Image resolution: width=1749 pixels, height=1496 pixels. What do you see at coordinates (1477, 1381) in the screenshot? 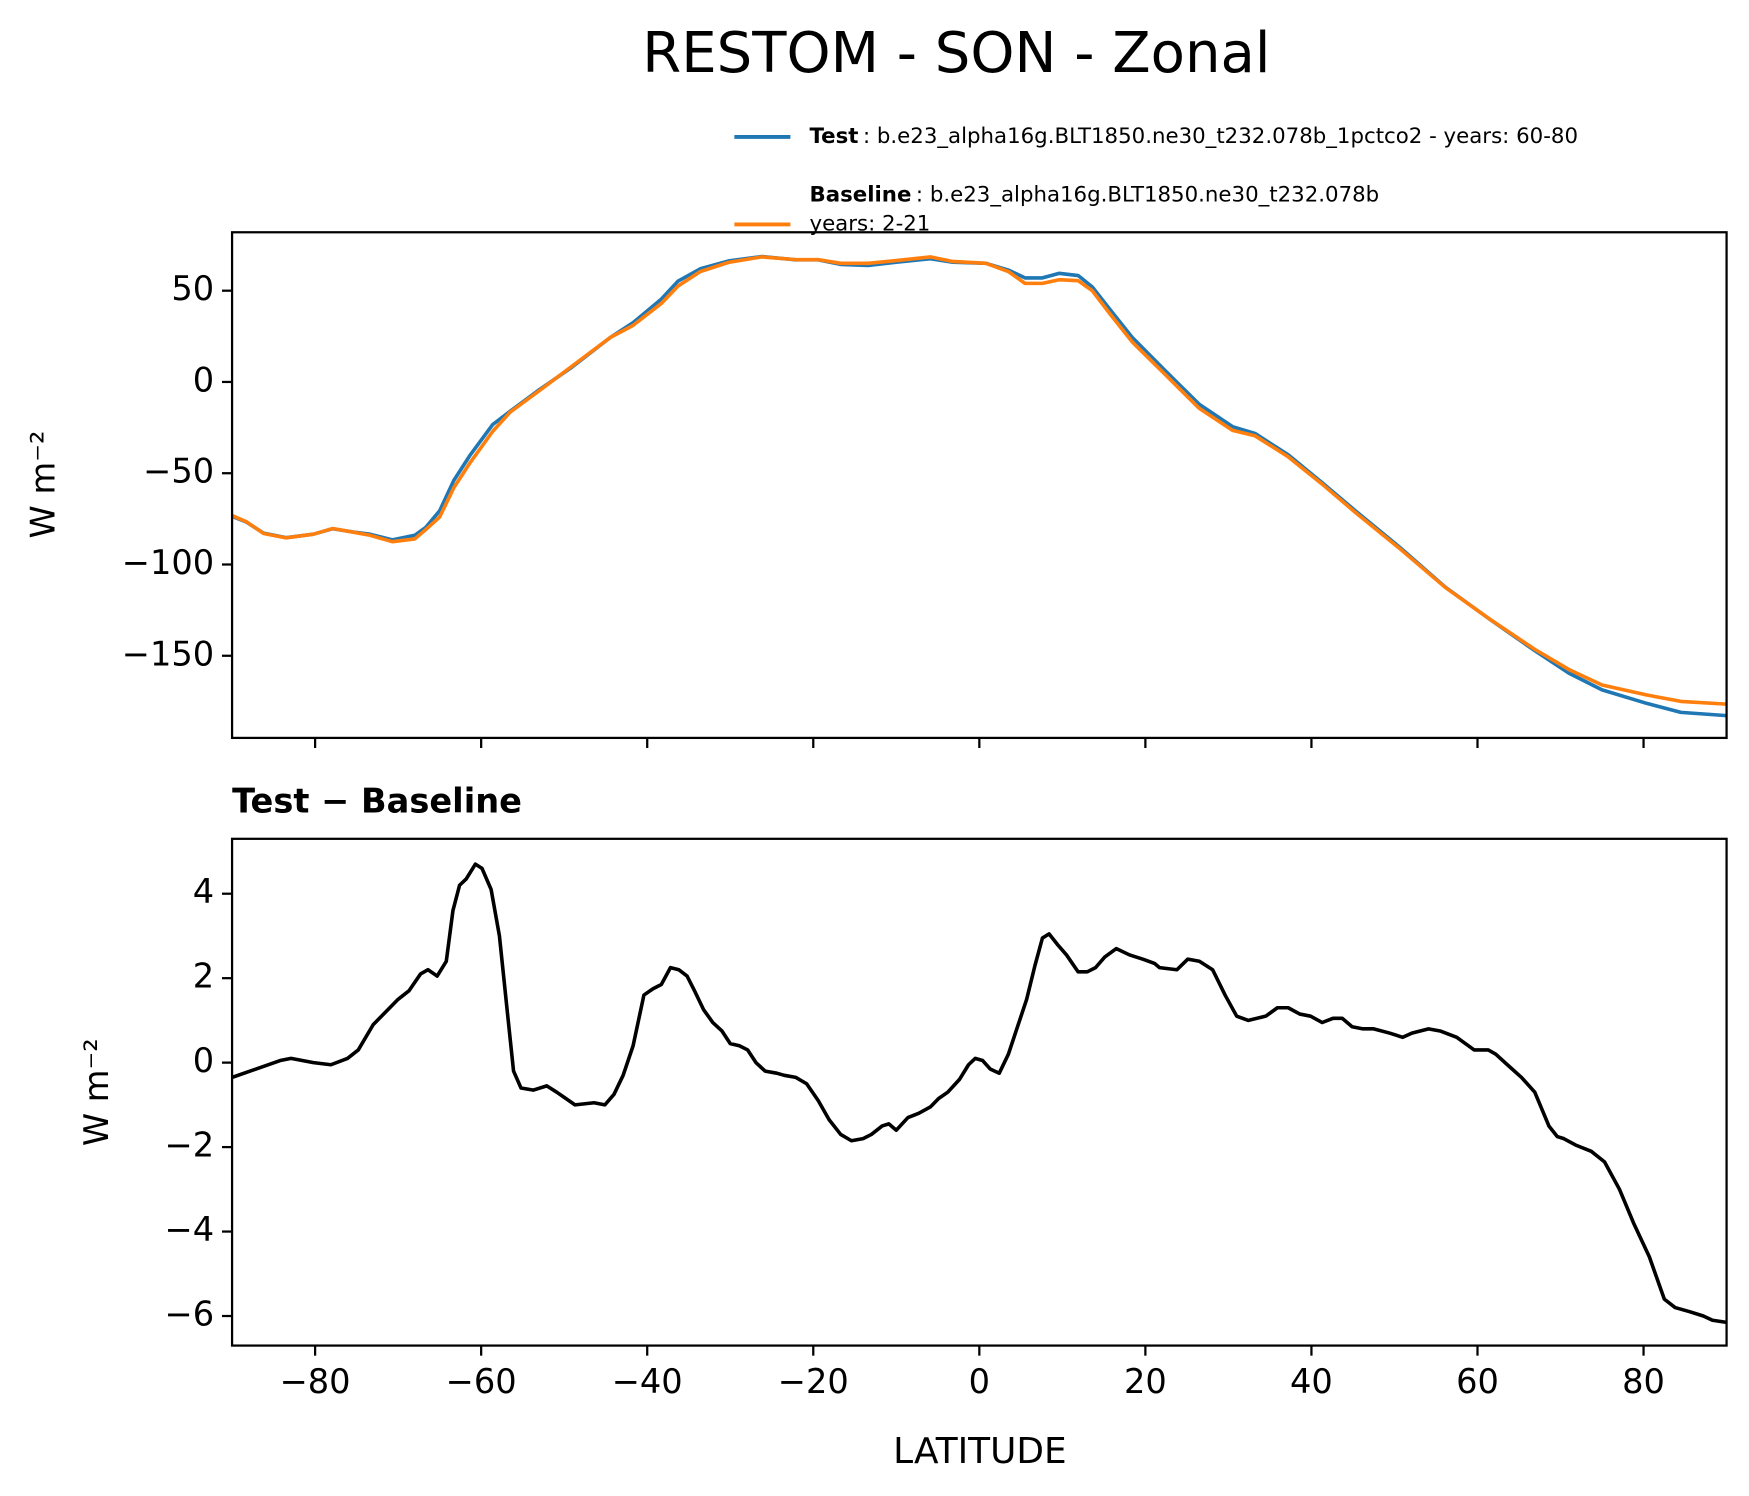
I see `x-tick-label: 60` at bounding box center [1477, 1381].